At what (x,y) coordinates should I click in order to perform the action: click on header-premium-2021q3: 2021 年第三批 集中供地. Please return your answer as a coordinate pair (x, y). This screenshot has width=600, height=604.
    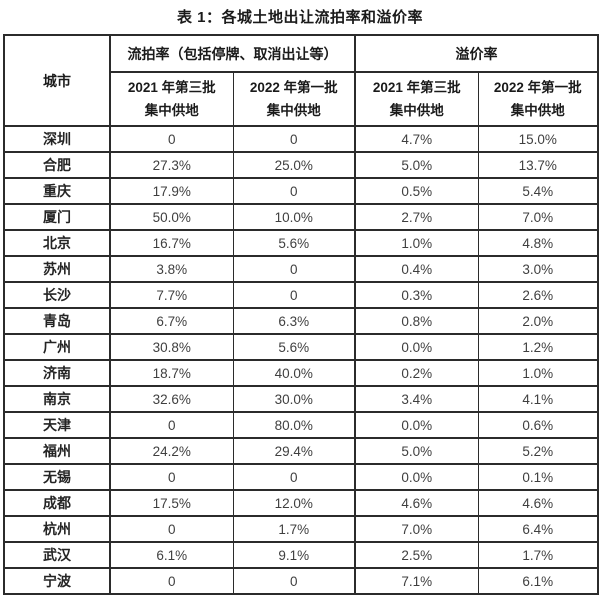
    Looking at the image, I should click on (416, 99).